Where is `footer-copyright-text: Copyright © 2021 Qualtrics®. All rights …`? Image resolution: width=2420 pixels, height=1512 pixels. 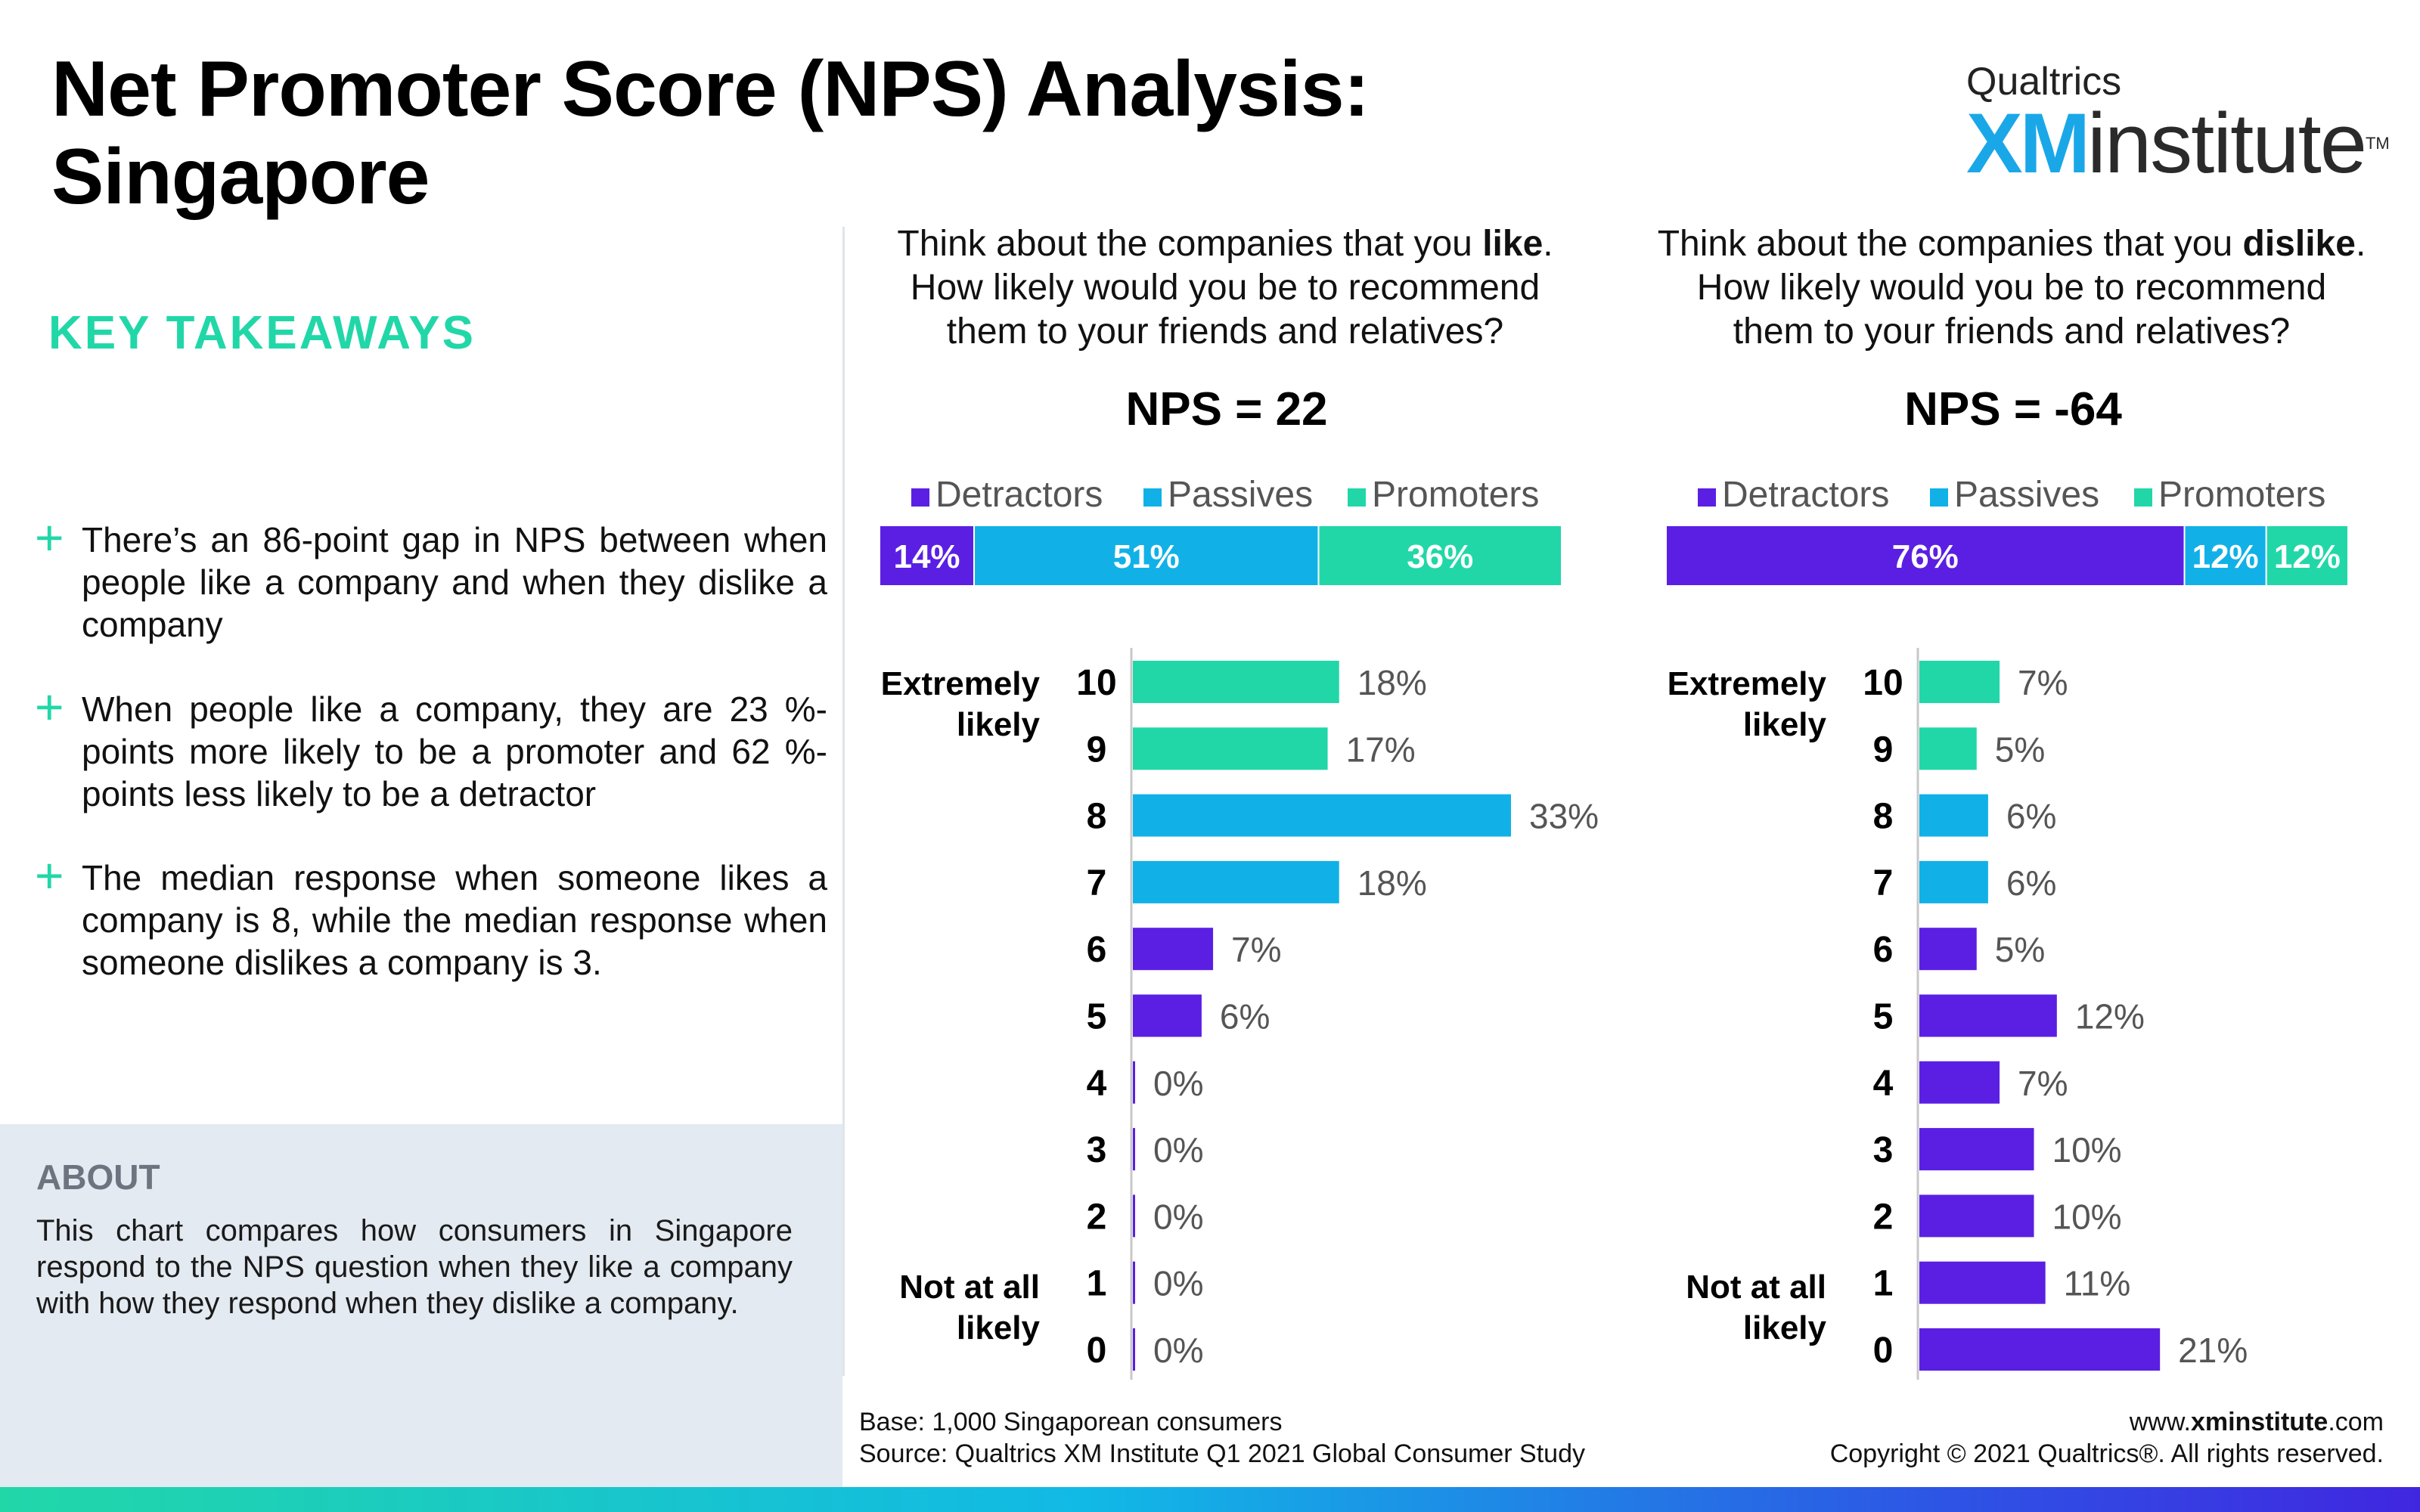 footer-copyright-text: Copyright © 2021 Qualtrics®. All rights … is located at coordinates (2106, 1453).